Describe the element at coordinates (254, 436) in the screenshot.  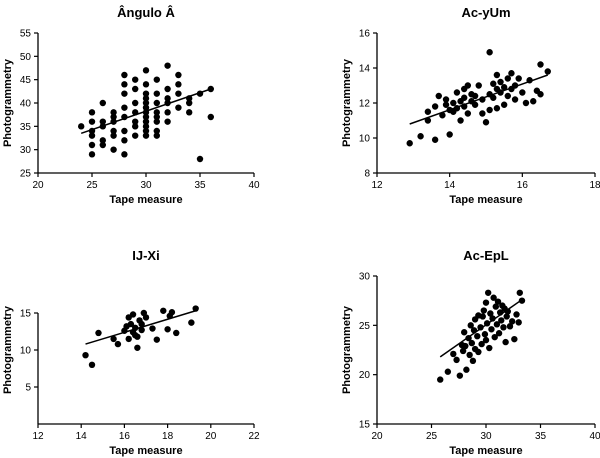
I see `x-tick-label: 22` at that location.